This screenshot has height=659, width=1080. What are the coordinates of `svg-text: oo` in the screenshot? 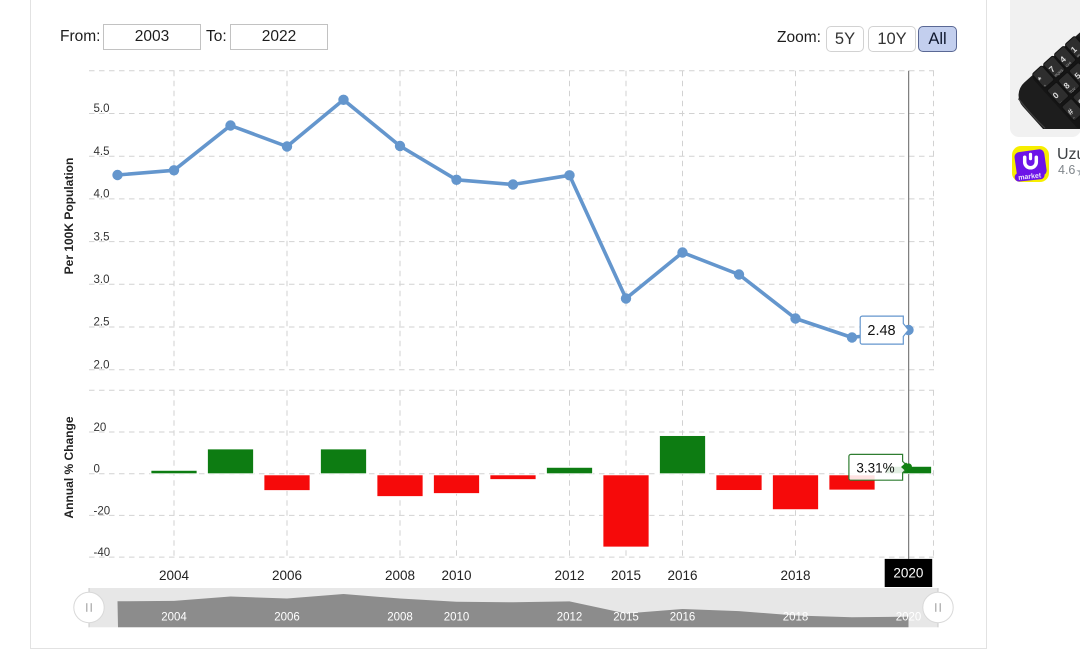 It's located at (1078, 56).